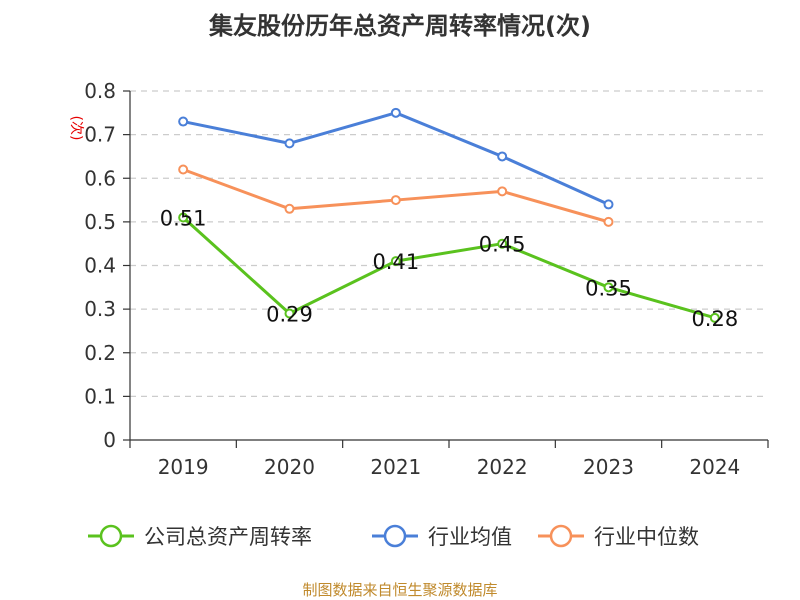 The height and width of the screenshot is (600, 800). I want to click on legend-item-2: 行业中位数, so click(618, 536).